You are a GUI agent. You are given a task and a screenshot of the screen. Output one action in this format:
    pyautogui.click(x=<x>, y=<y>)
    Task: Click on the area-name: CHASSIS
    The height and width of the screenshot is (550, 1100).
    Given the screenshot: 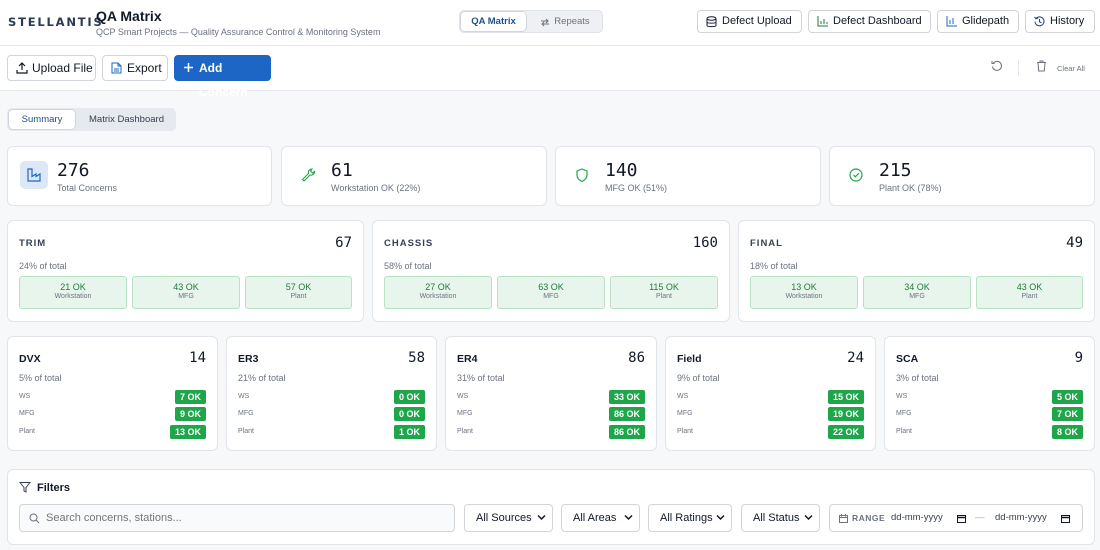 What is the action you would take?
    pyautogui.click(x=409, y=243)
    